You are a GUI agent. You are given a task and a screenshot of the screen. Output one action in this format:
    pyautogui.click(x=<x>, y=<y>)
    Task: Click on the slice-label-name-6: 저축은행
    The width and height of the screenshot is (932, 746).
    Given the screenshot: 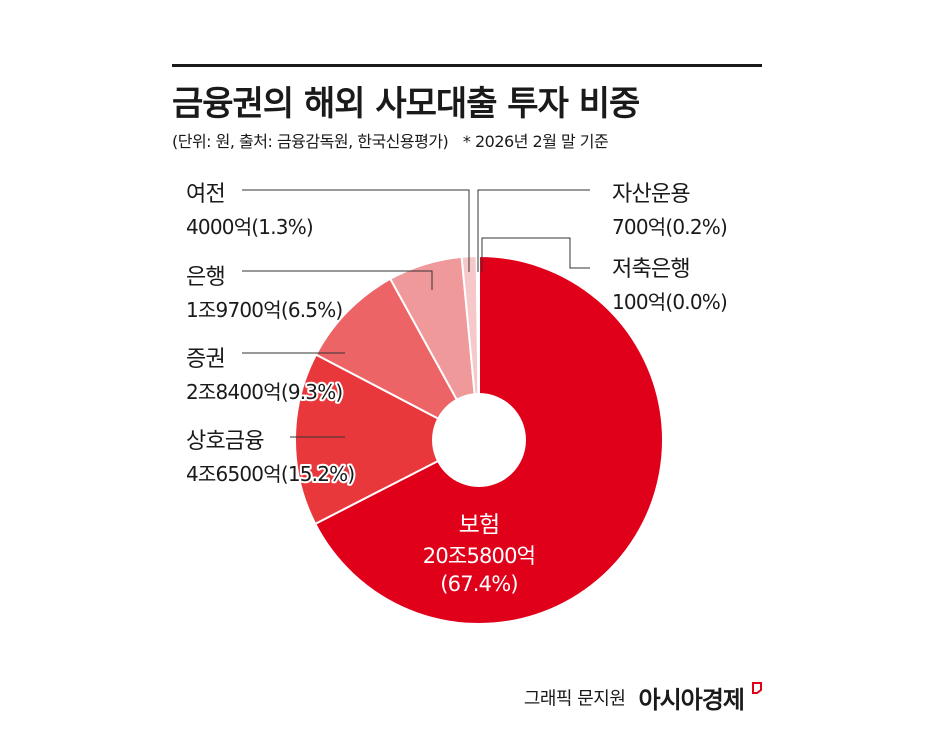 What is the action you would take?
    pyautogui.click(x=651, y=269)
    